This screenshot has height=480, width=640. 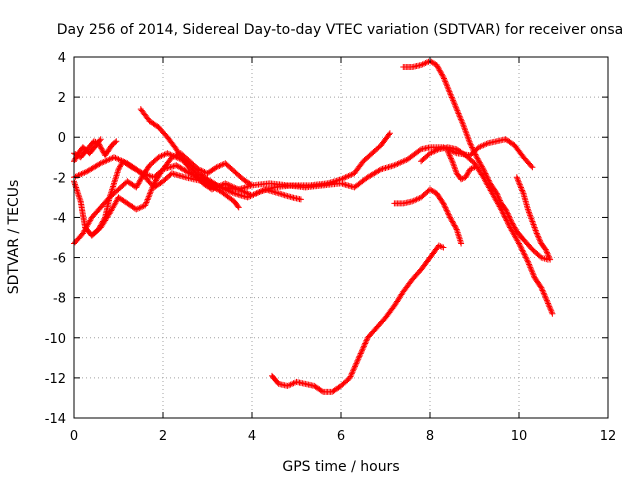 What do you see at coordinates (55, 419) in the screenshot?
I see `y-tick-label: -14` at bounding box center [55, 419].